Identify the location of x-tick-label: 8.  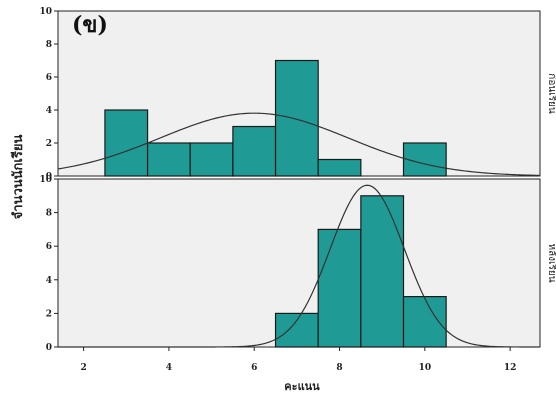
(339, 368).